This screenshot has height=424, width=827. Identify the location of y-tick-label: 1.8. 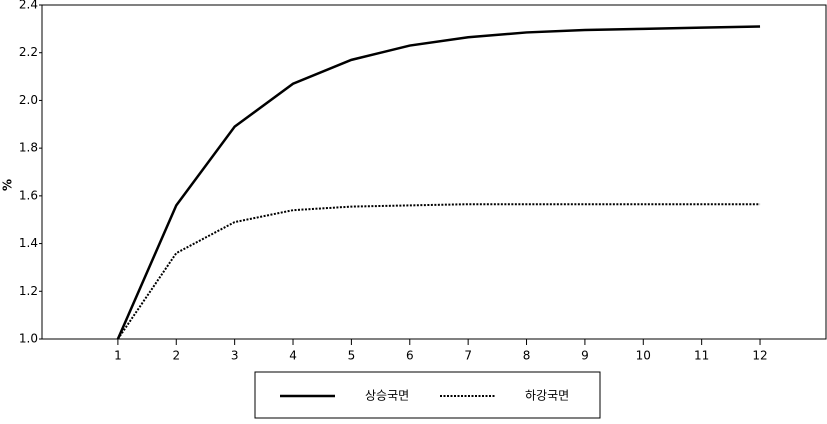
(28, 148).